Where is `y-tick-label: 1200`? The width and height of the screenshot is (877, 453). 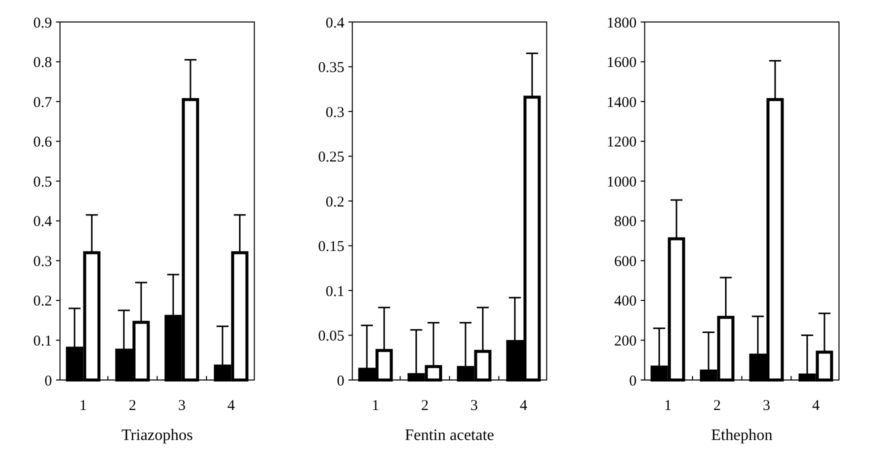
y-tick-label: 1200 is located at coordinates (621, 142).